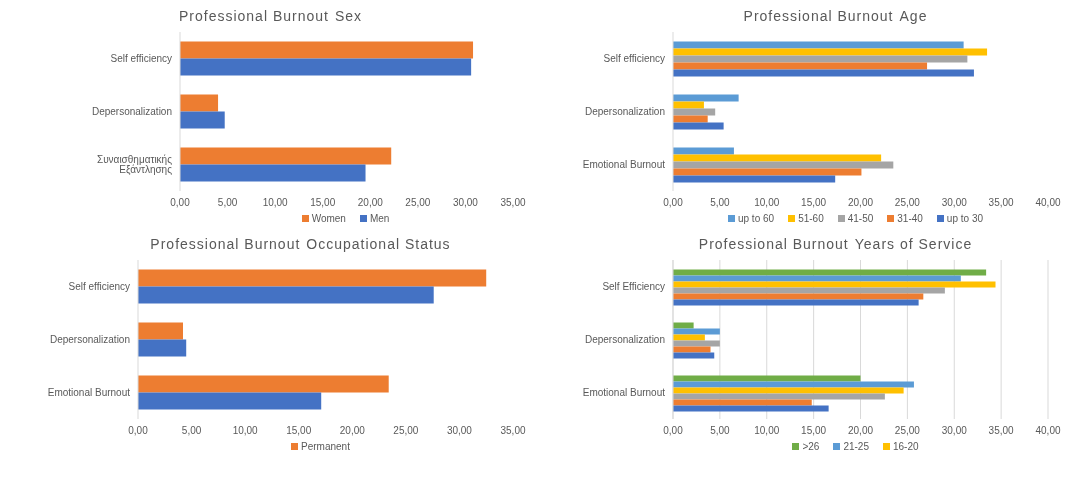  I want to click on y-tick-label: Συναισθηματικής Εξάντλησης, so click(134, 165).